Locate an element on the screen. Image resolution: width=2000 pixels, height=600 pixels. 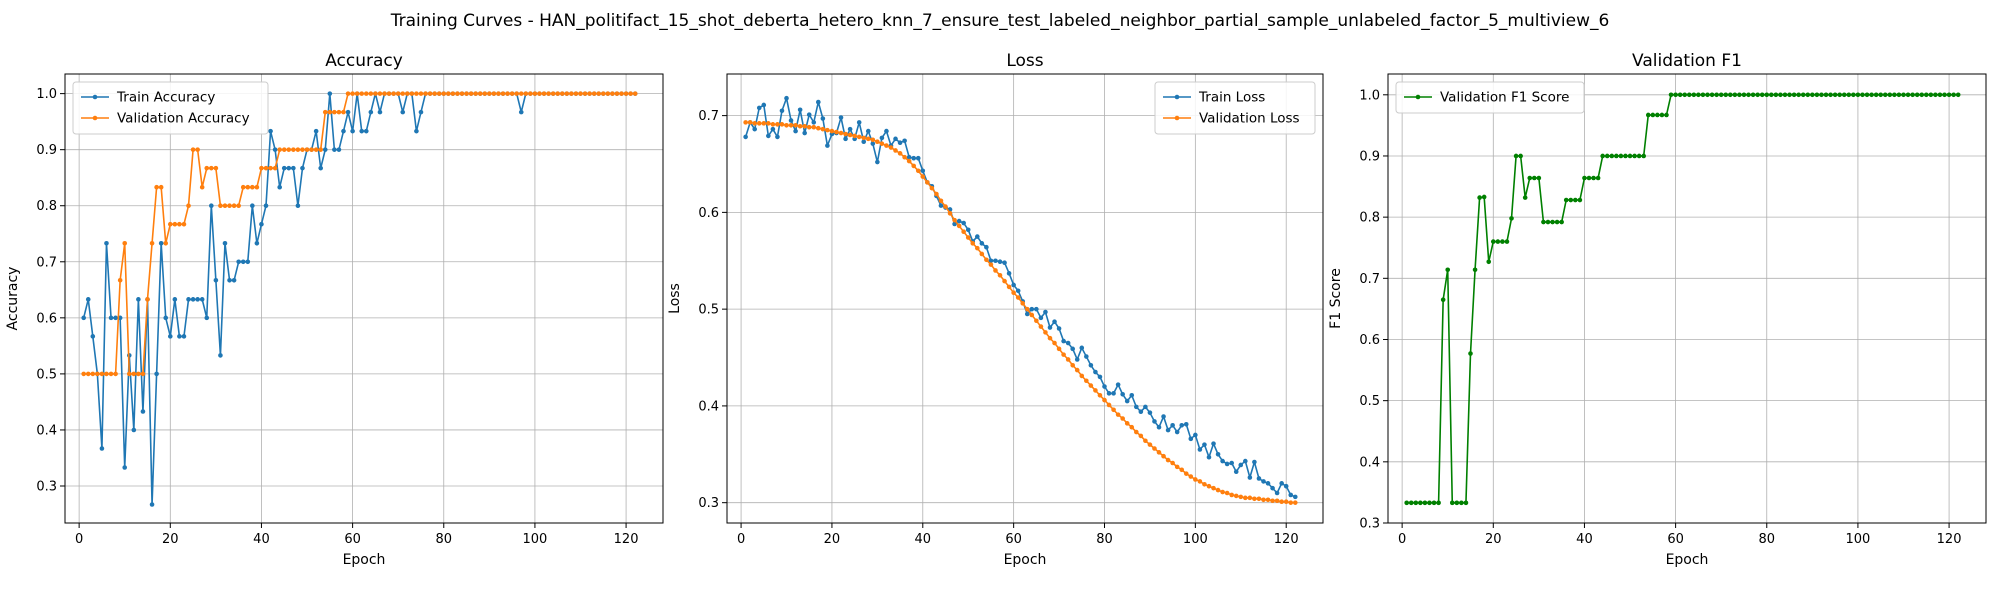
x-tick-label: 0 is located at coordinates (1402, 539).